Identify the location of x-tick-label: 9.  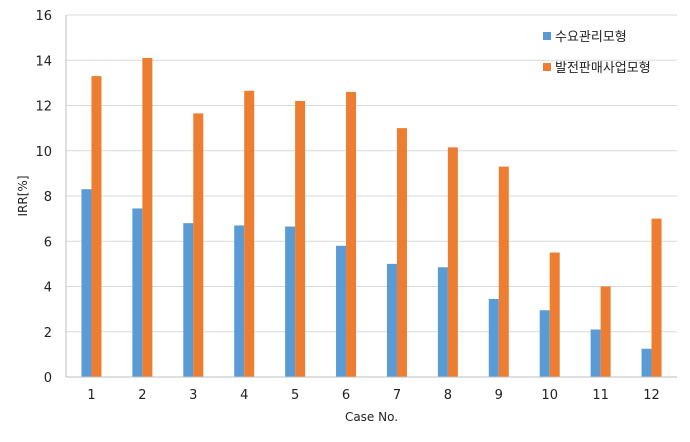
(499, 395).